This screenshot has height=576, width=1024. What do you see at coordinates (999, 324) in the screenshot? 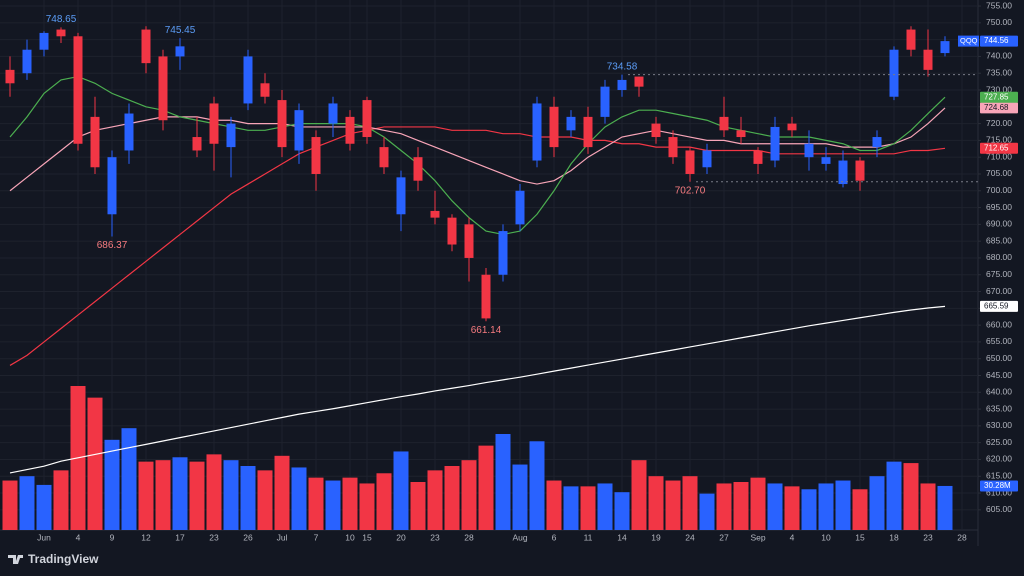
I see `y-tick-label: 660.00` at bounding box center [999, 324].